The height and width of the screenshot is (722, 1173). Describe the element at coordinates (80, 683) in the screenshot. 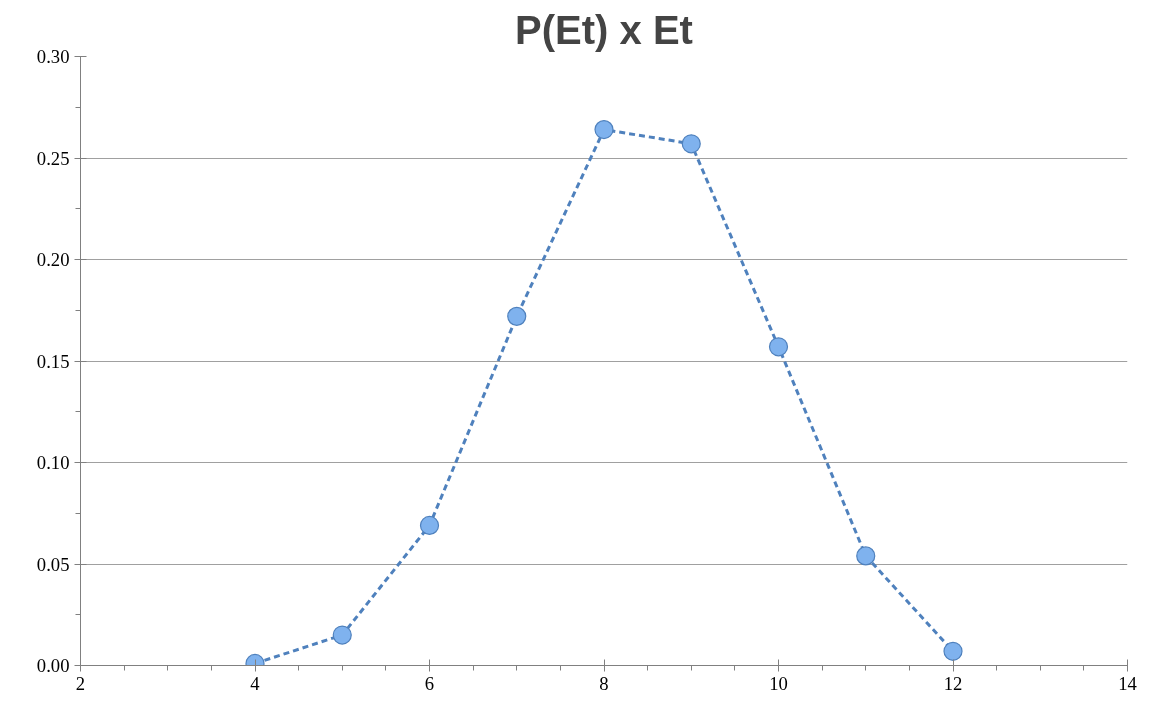

I see `x-tick-label: 2` at that location.